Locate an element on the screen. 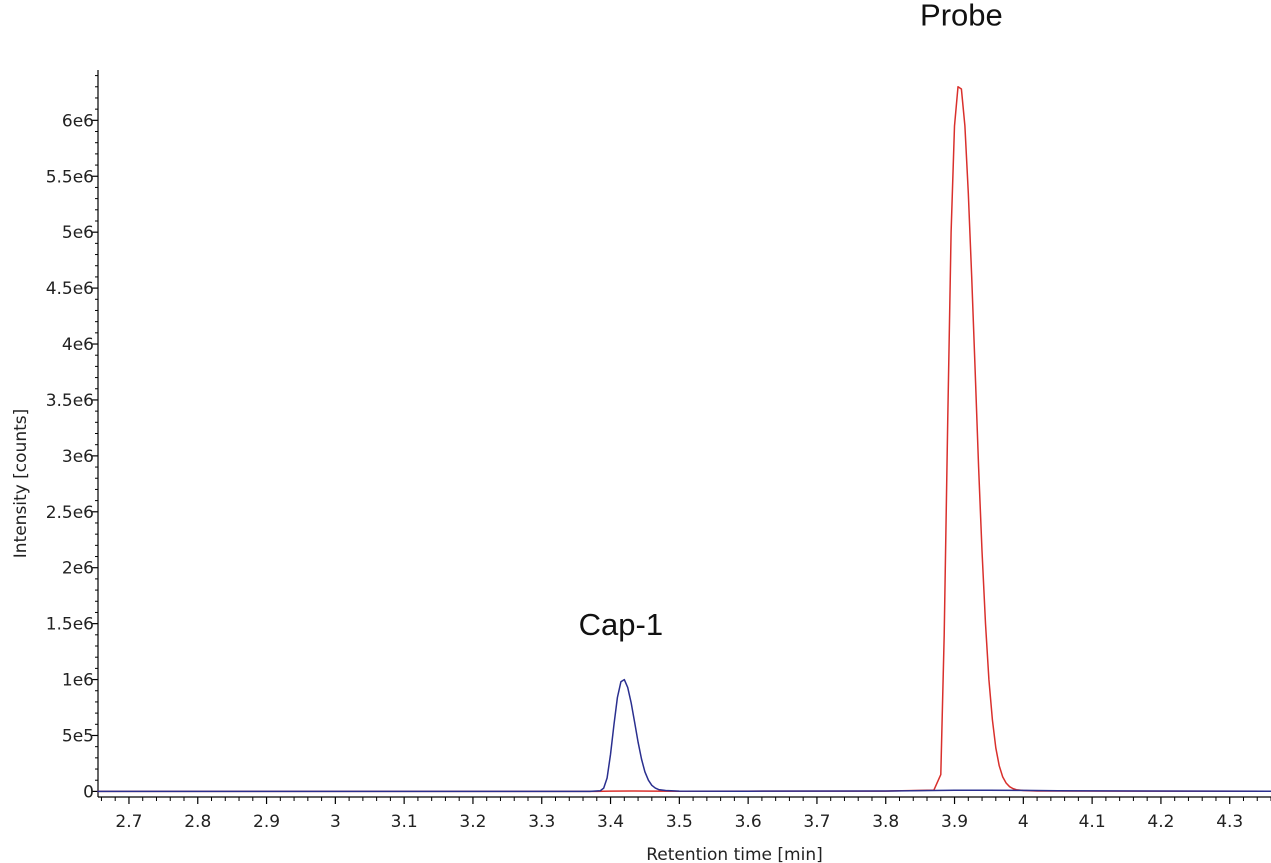  y-tick-label: 3e6 is located at coordinates (78, 457).